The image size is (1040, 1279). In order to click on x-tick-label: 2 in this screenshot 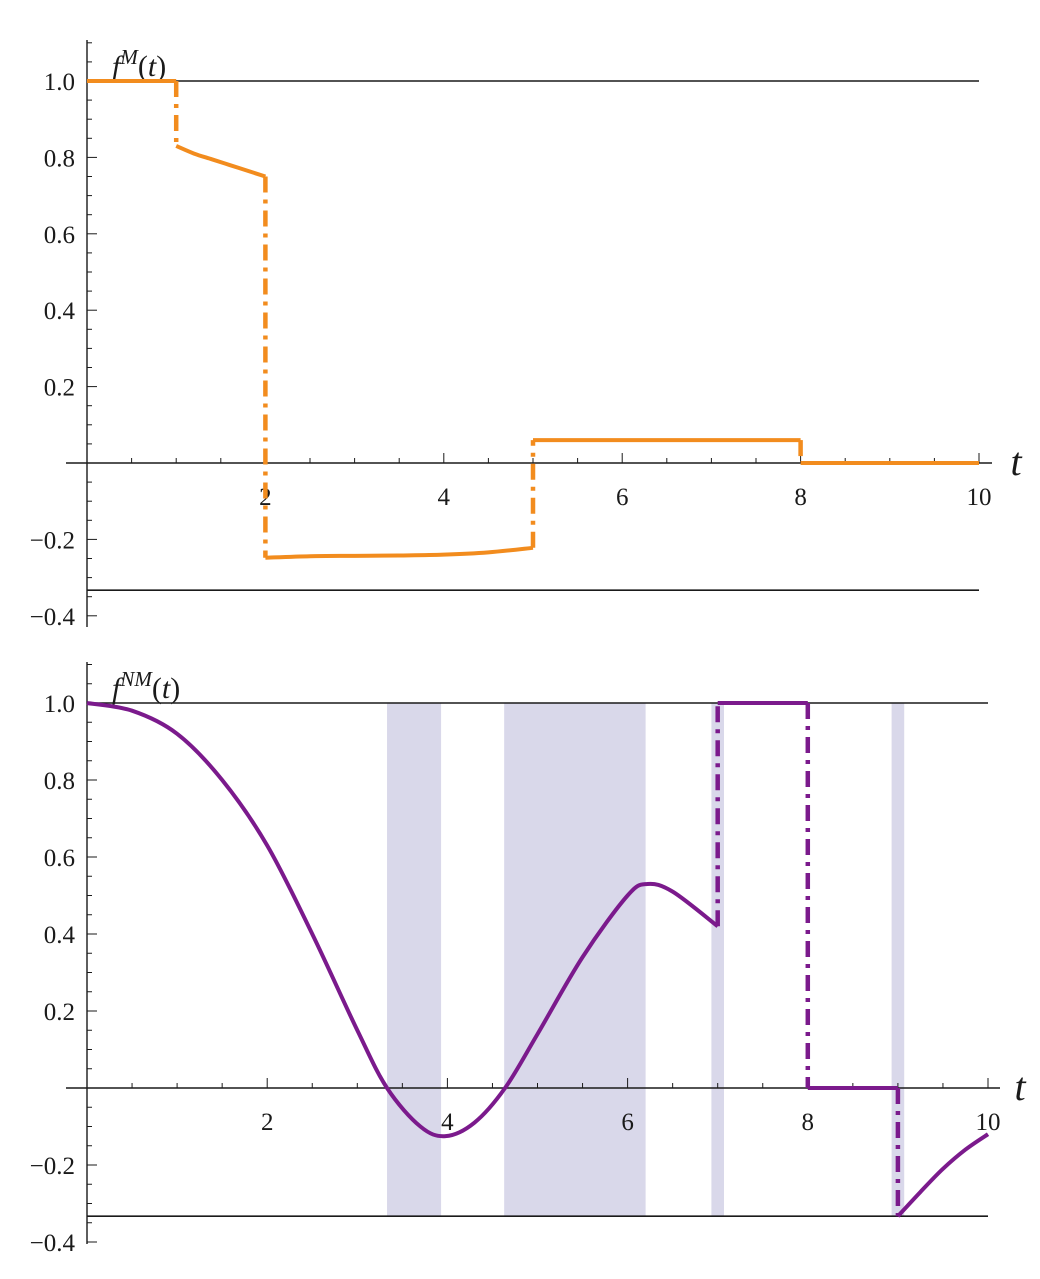, I will do `click(267, 1122)`.